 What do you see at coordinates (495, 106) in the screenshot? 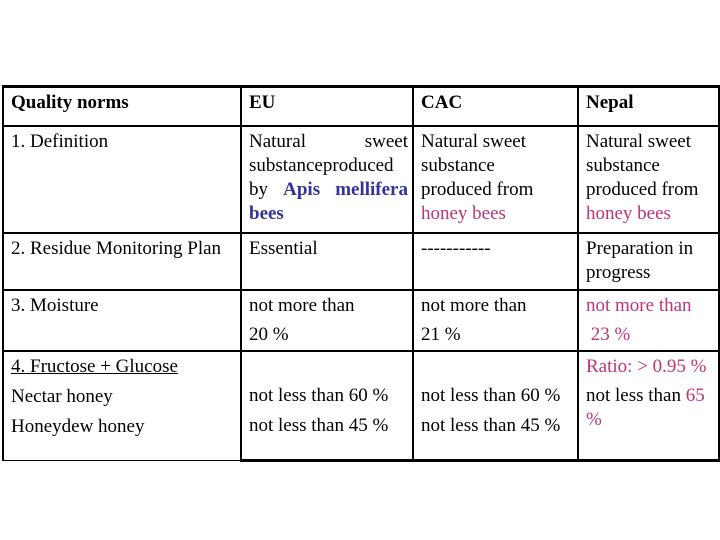
I see `header-cell-cac: CAC` at bounding box center [495, 106].